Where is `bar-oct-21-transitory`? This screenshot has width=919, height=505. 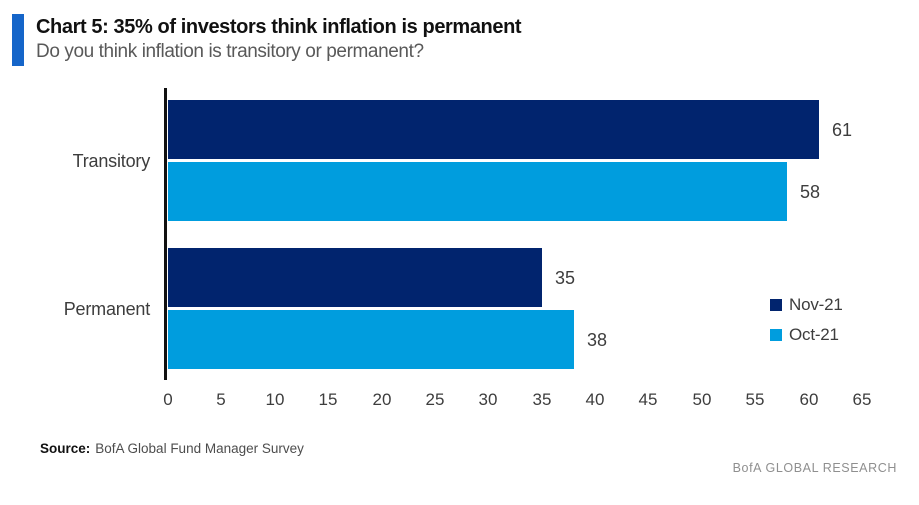 bar-oct-21-transitory is located at coordinates (477, 191).